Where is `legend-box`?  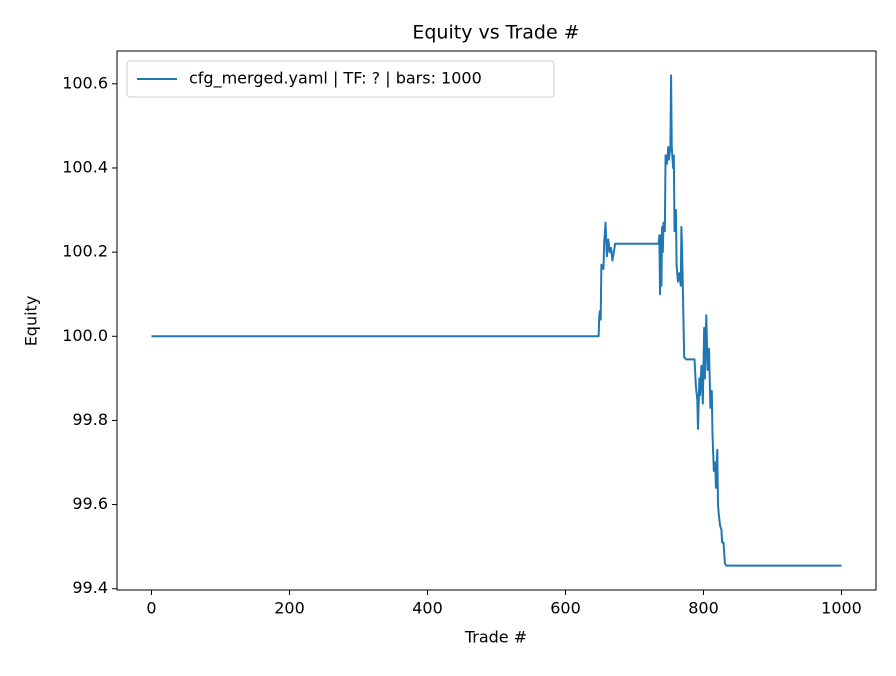
legend-box is located at coordinates (340, 79).